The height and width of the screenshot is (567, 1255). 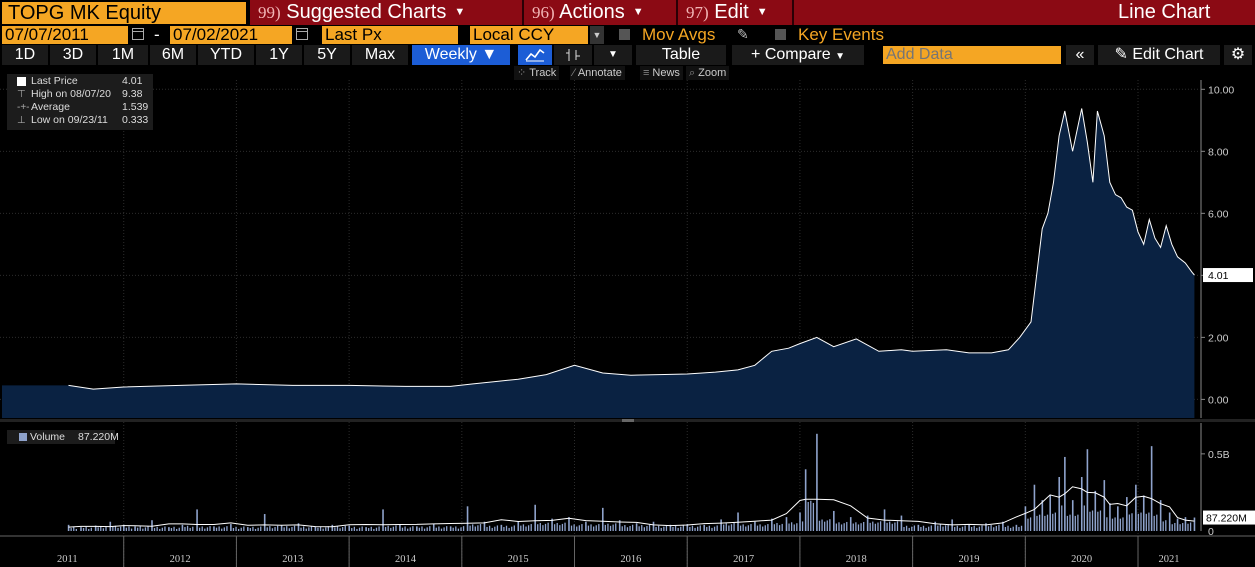 I want to click on legend-swatch, so click(x=21, y=81).